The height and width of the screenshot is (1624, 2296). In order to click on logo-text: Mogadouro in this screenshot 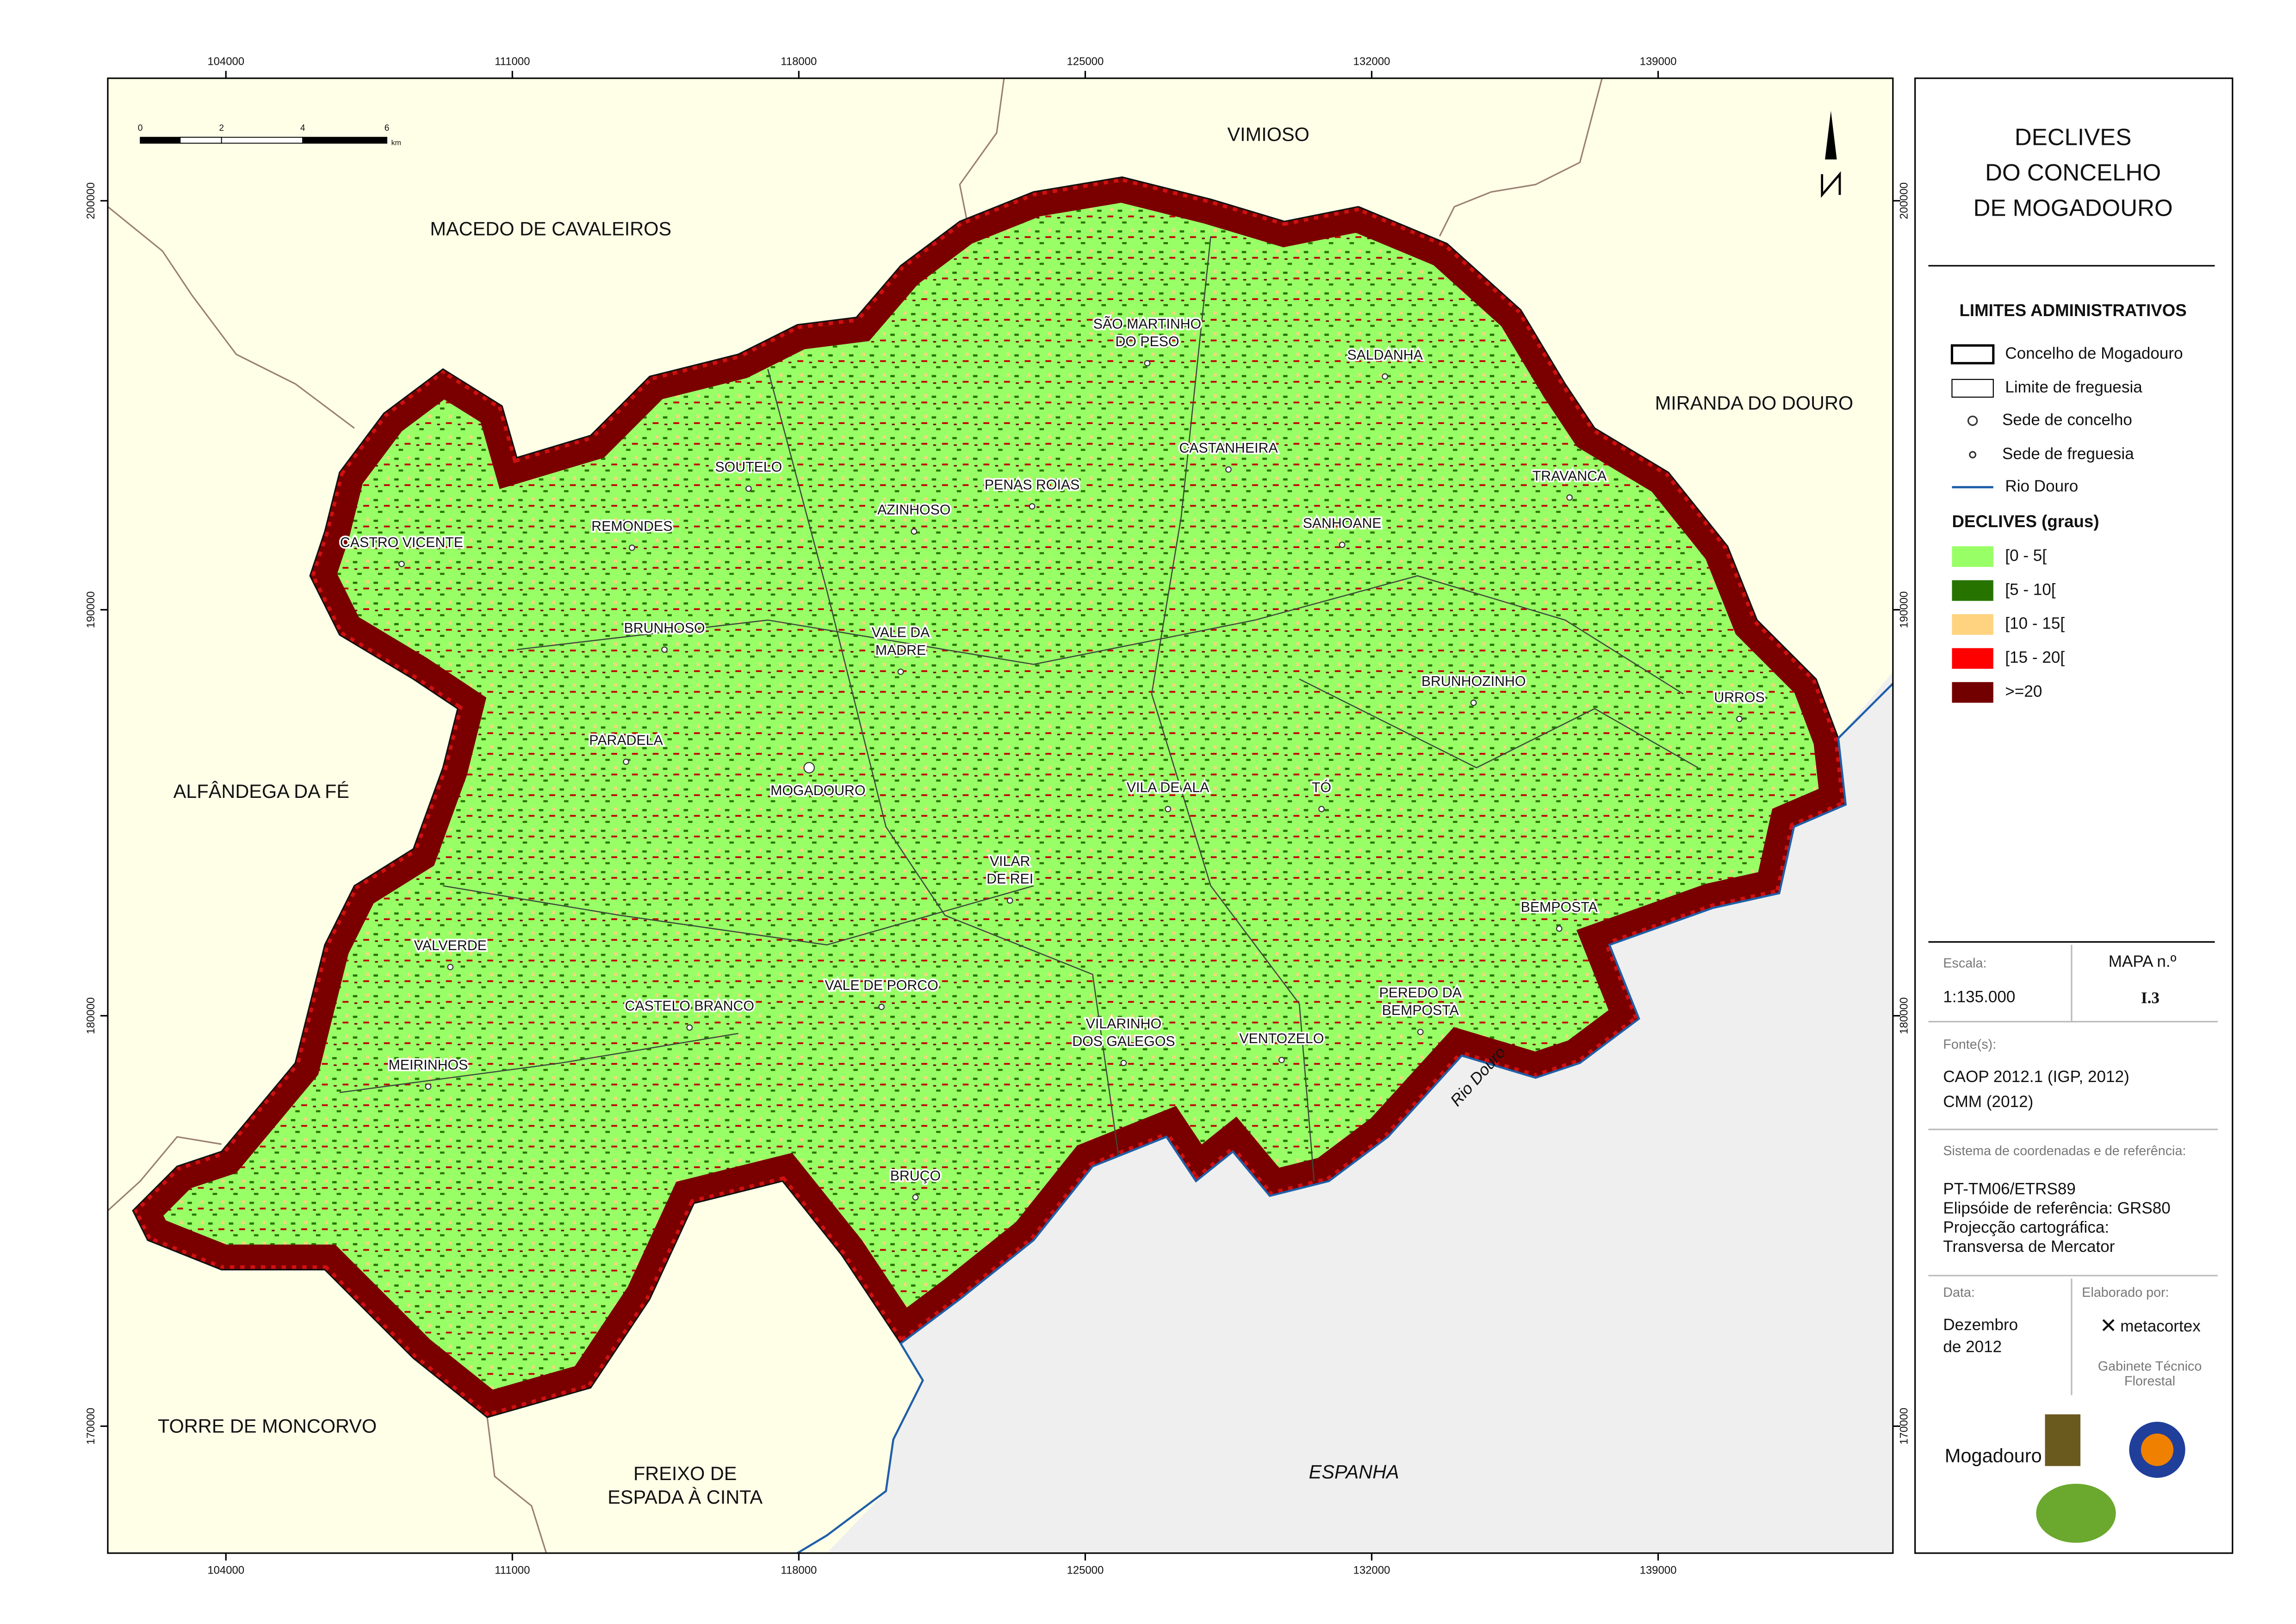, I will do `click(1994, 1455)`.